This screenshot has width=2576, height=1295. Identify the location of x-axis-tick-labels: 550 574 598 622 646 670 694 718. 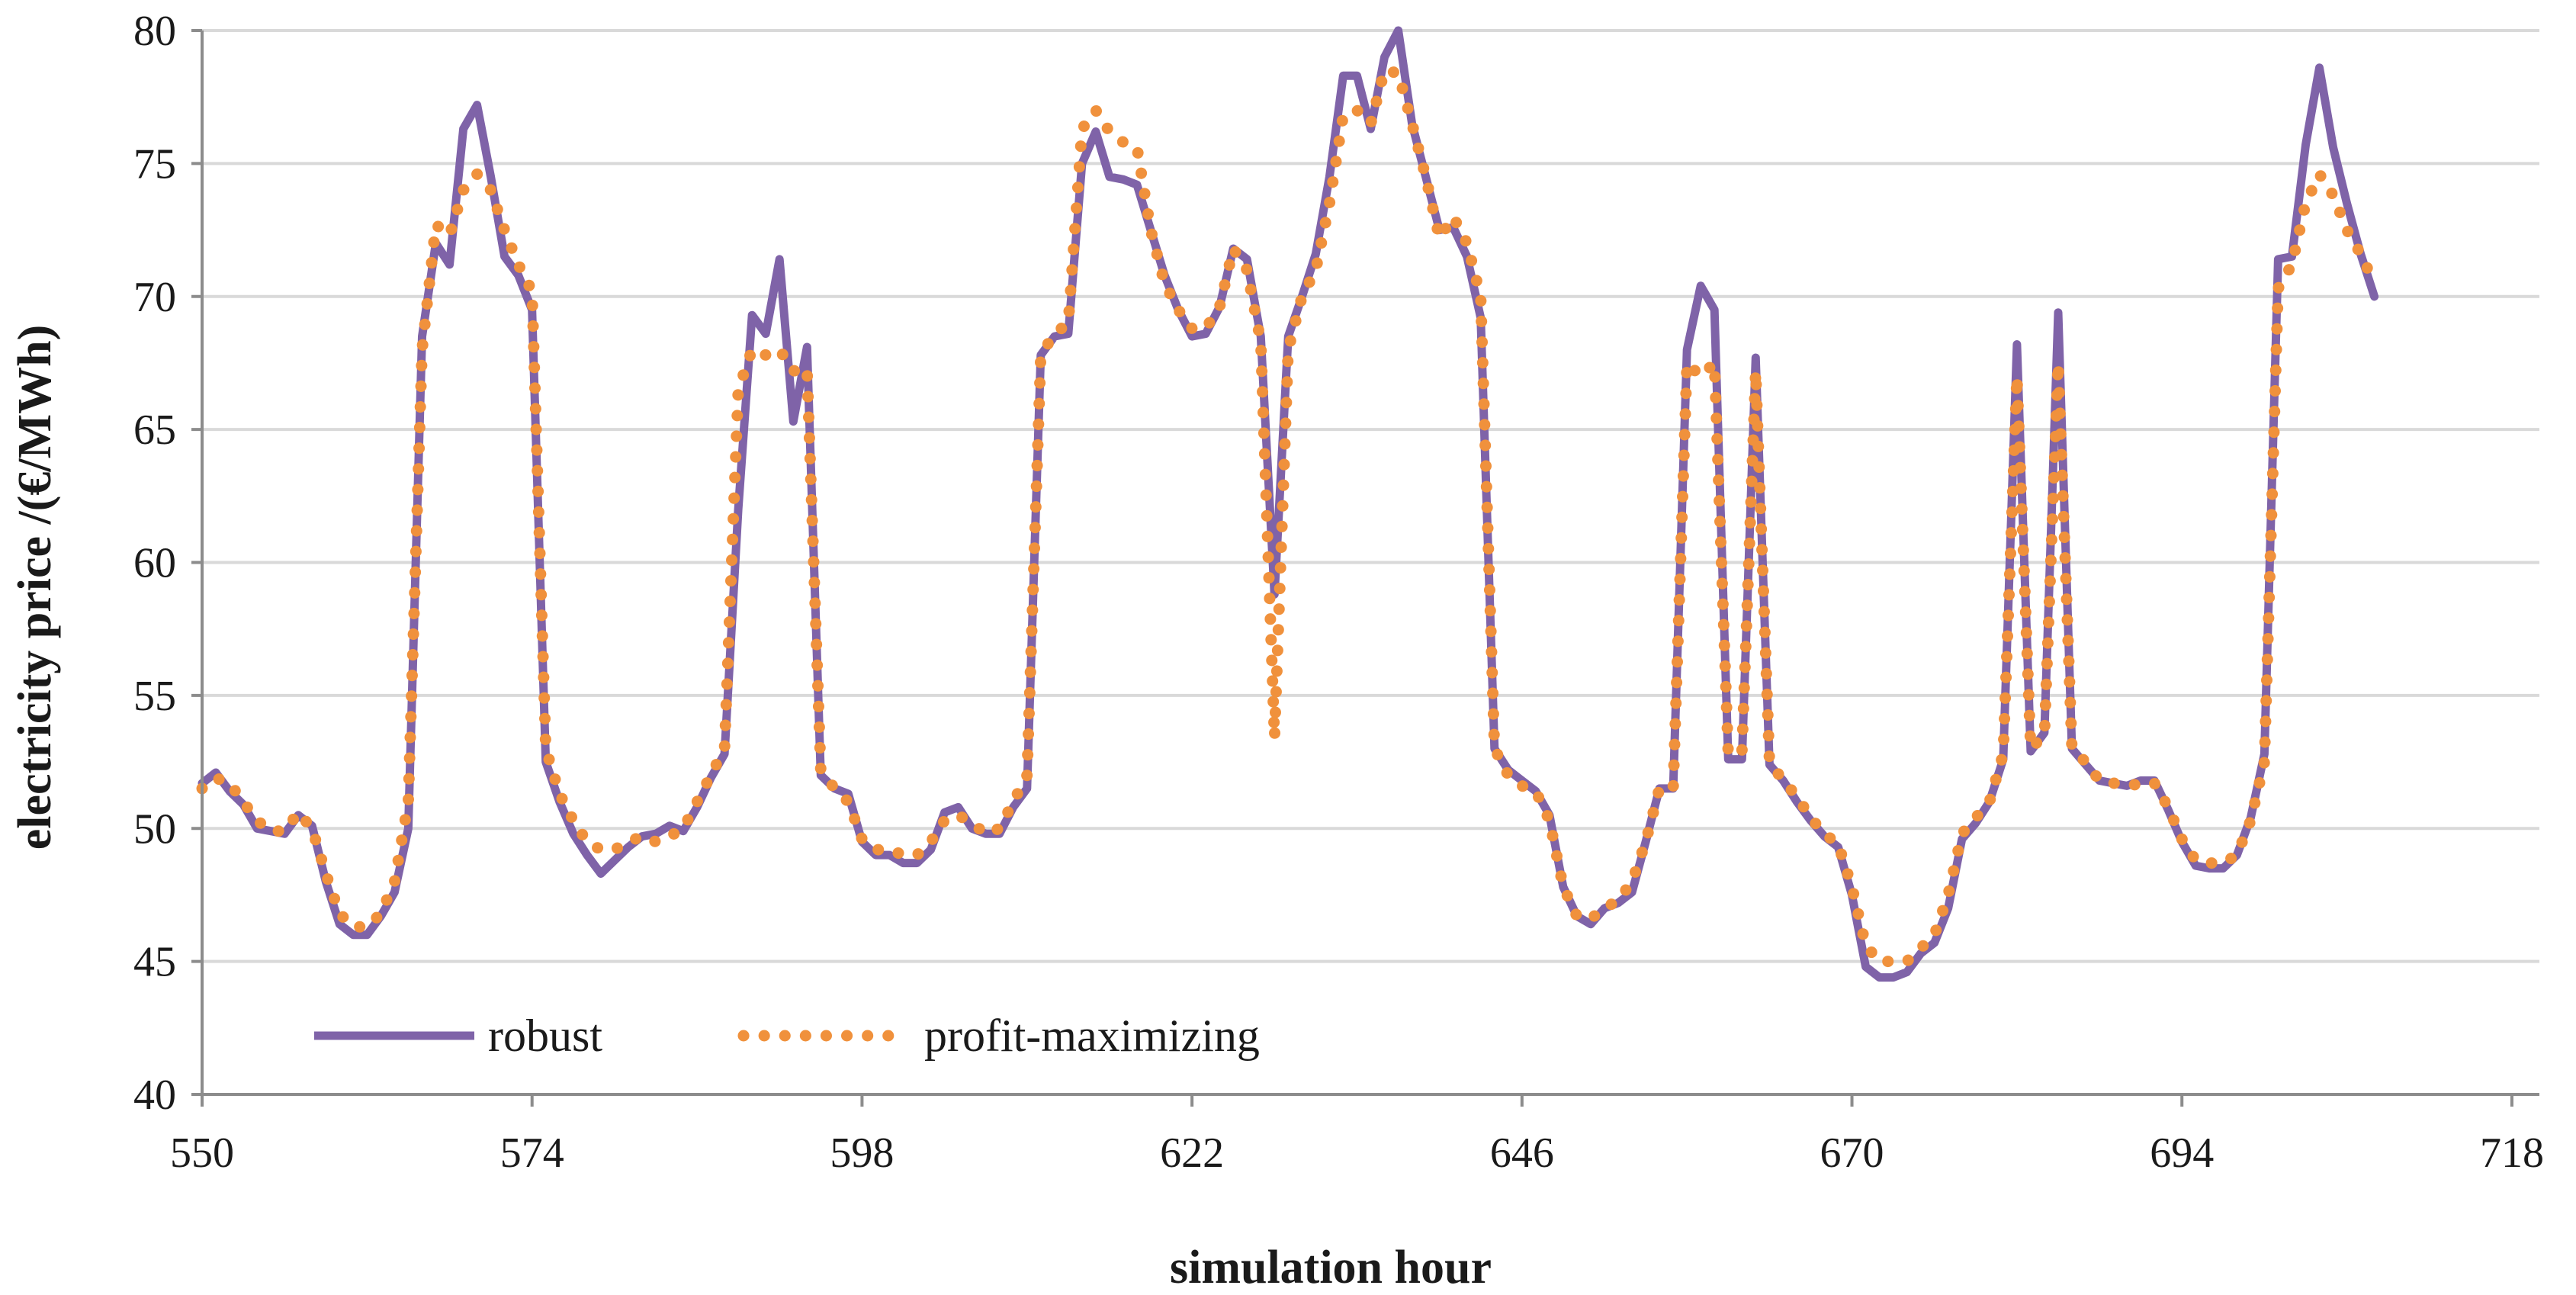
(1357, 1153).